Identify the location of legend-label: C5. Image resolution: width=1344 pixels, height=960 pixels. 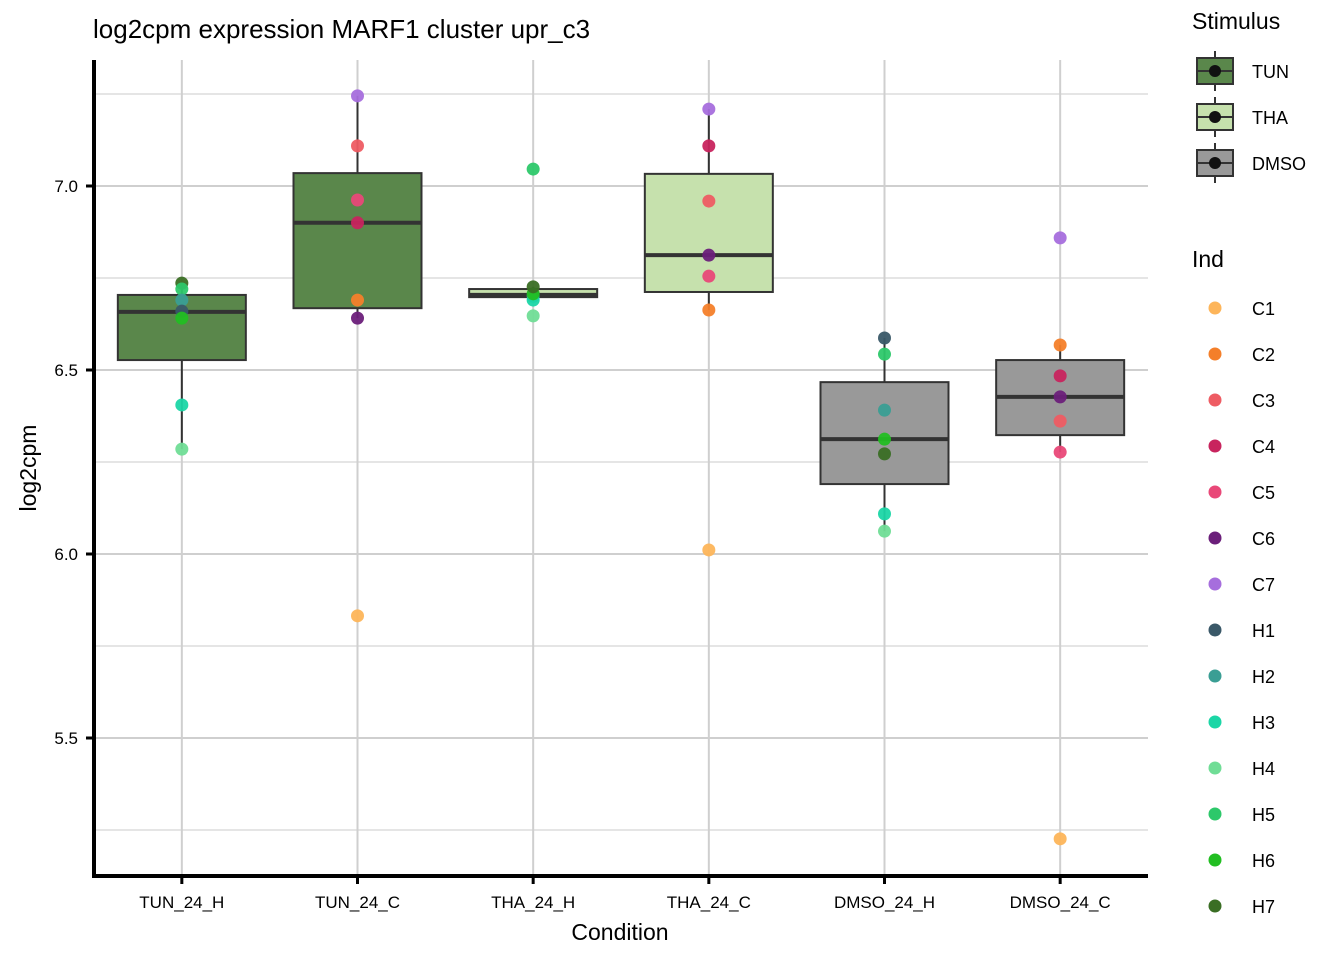
(1263, 493).